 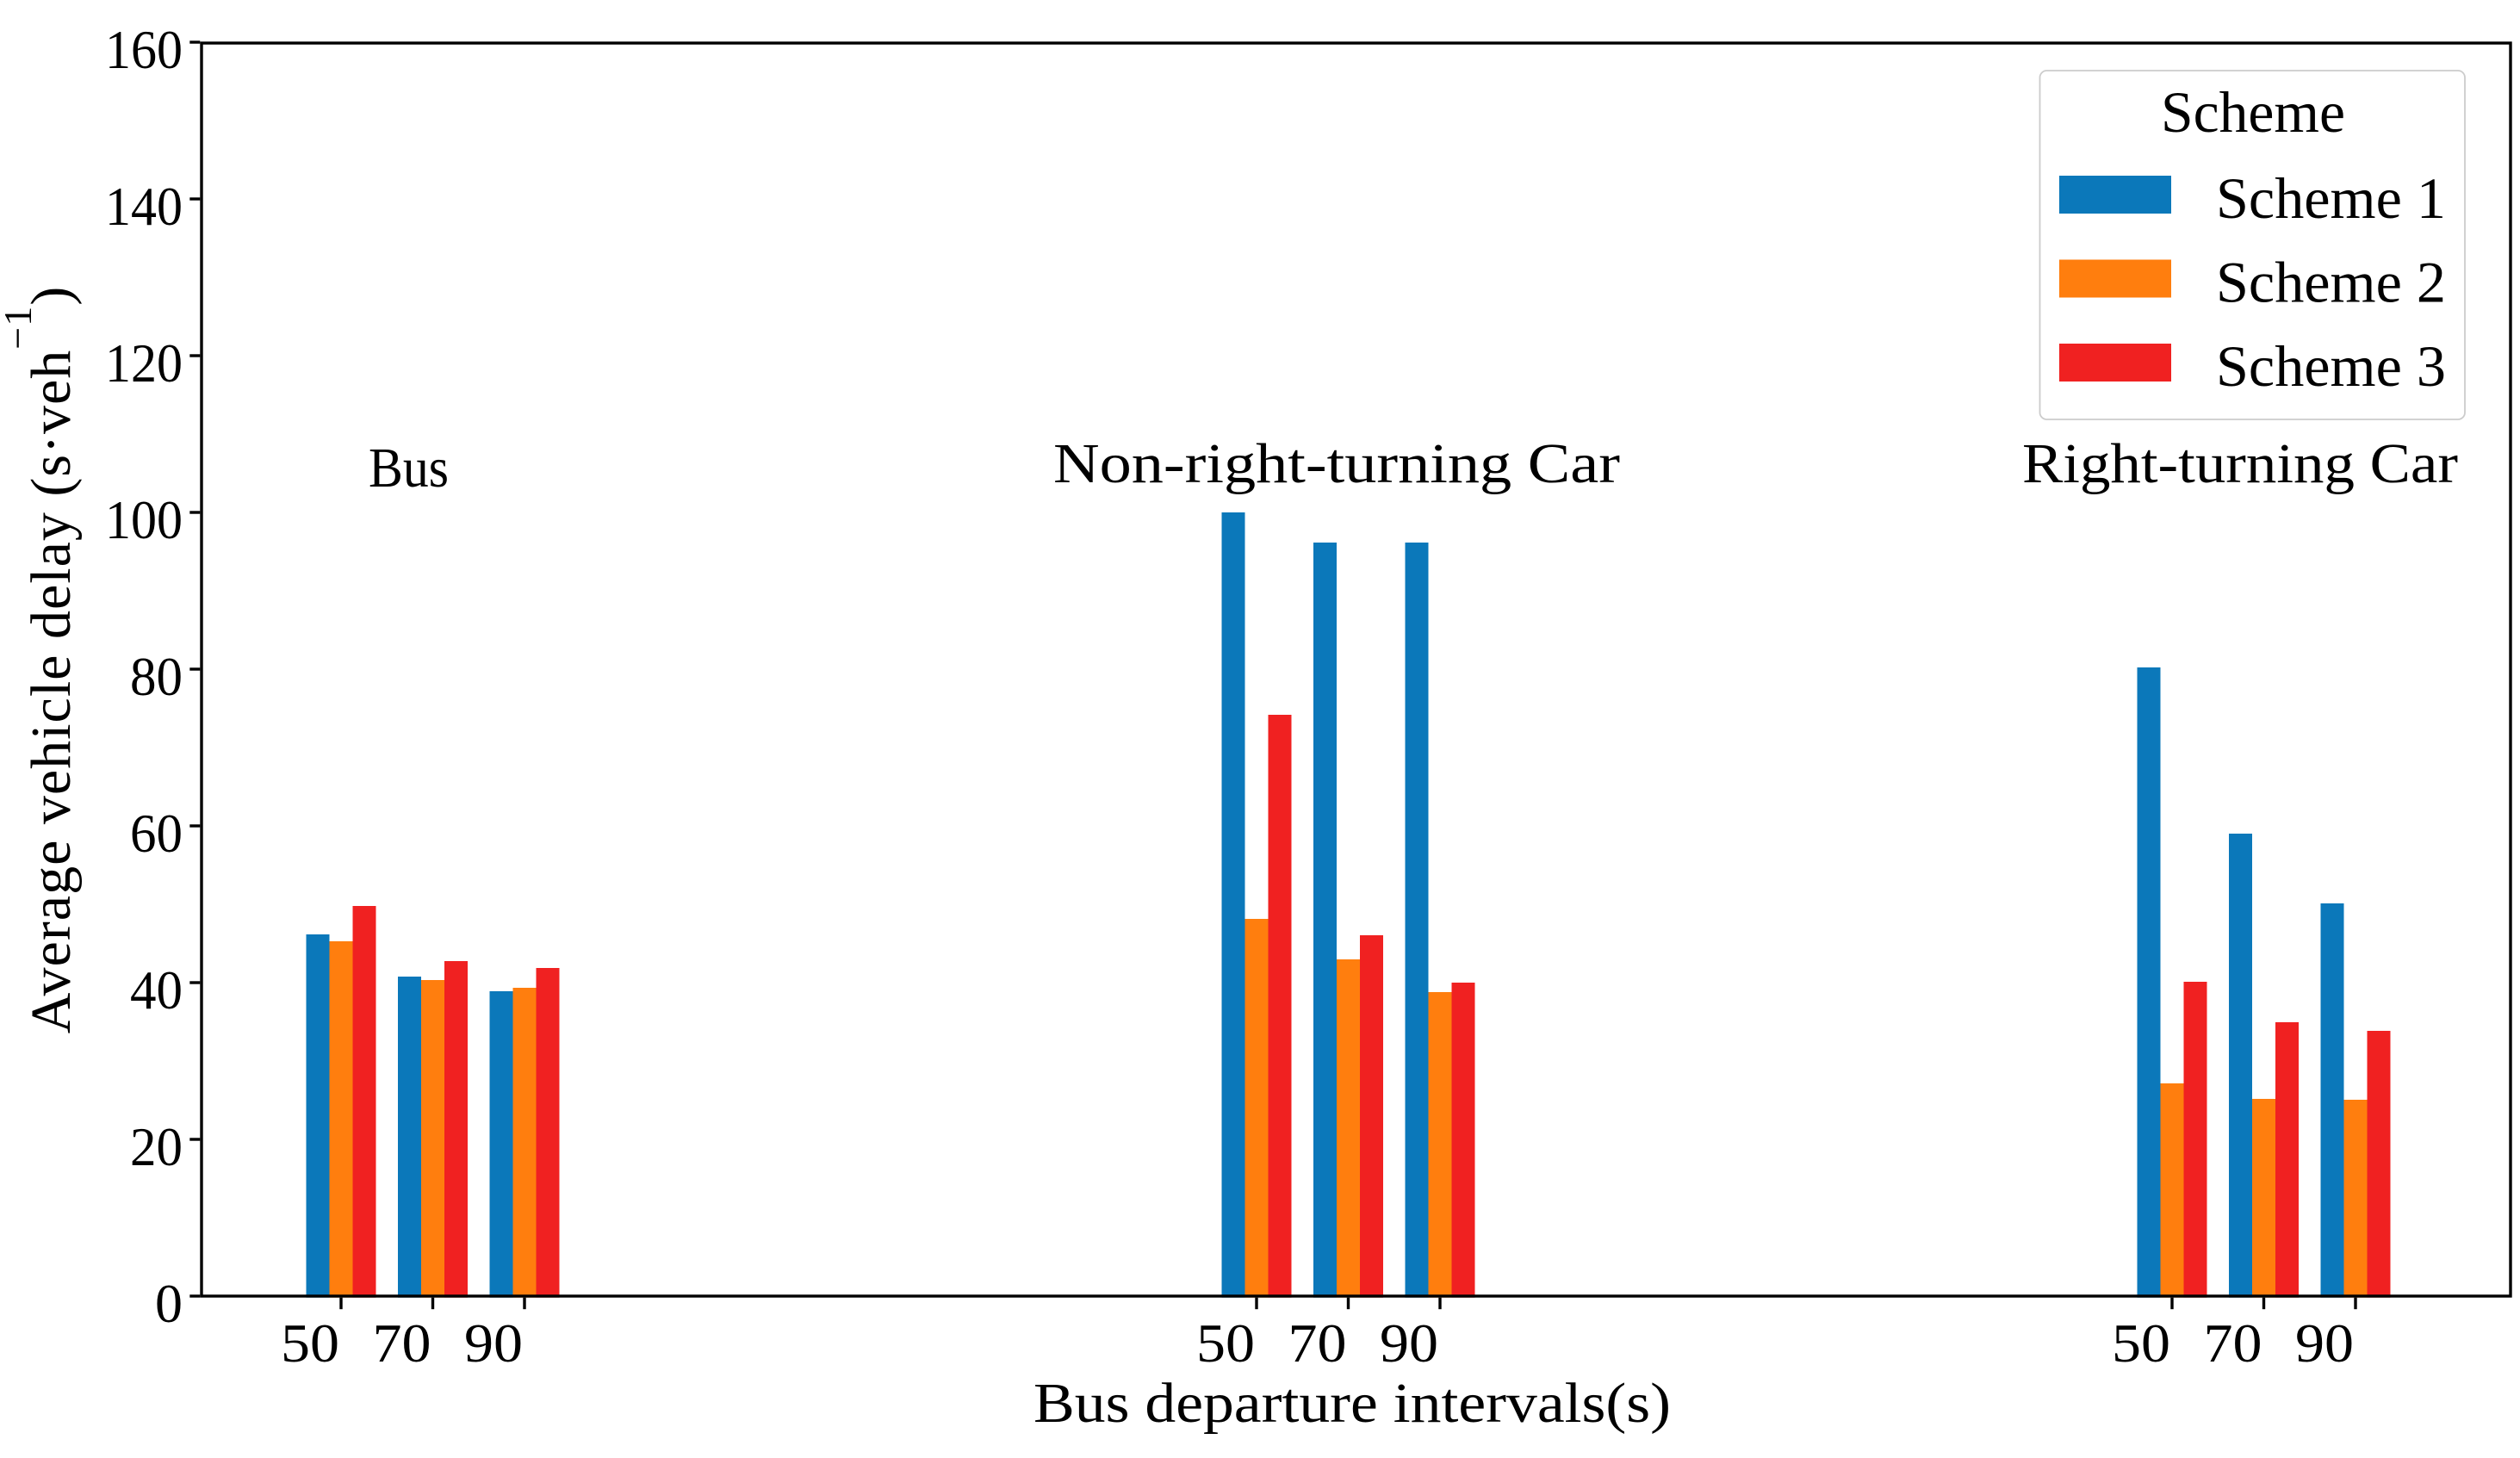 I want to click on svg-text: 100, so click(x=144, y=519).